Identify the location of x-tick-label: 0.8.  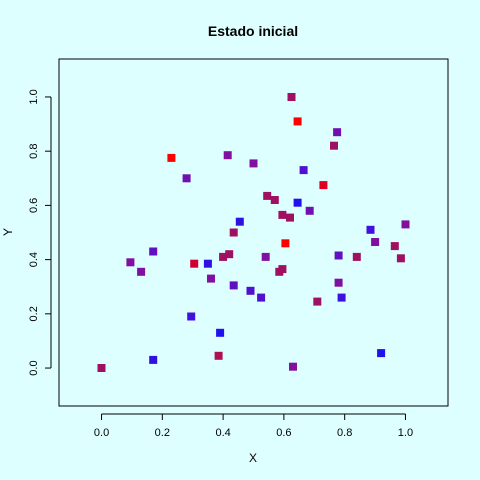
(344, 433).